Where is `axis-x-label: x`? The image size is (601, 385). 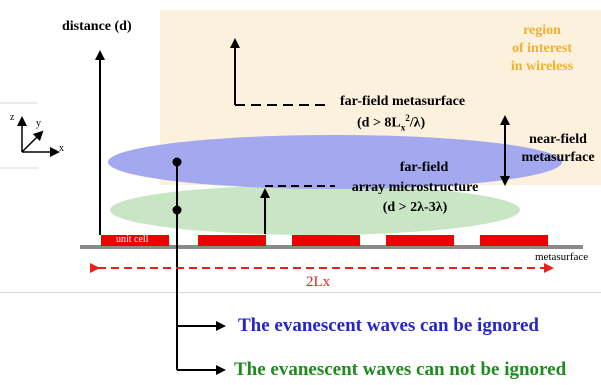 axis-x-label: x is located at coordinates (61, 148).